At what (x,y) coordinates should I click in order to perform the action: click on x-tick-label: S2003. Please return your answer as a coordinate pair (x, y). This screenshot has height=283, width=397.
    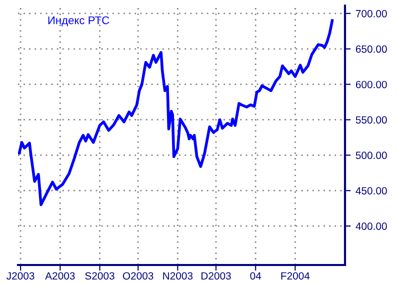
    Looking at the image, I should click on (99, 276).